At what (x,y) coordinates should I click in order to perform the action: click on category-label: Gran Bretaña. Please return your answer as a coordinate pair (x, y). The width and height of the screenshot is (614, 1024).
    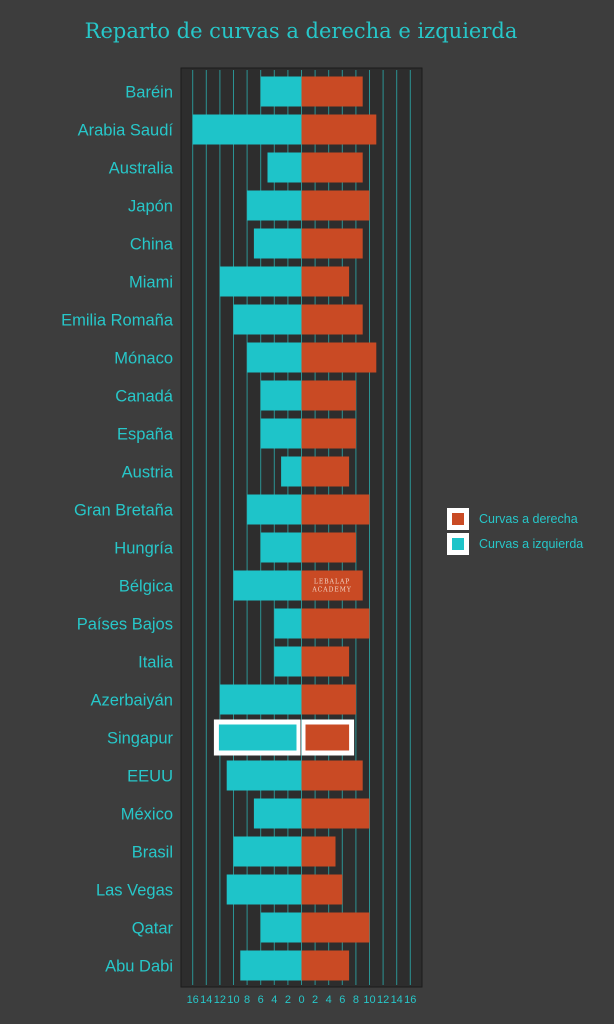
    Looking at the image, I should click on (124, 511).